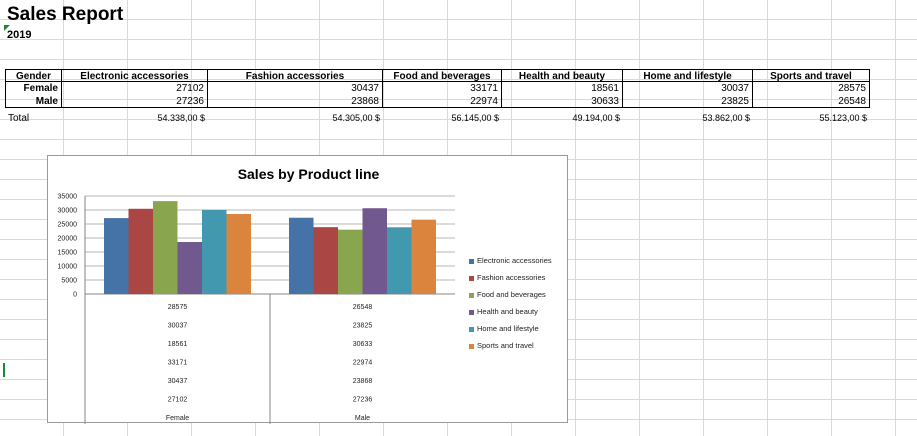 The width and height of the screenshot is (917, 436). What do you see at coordinates (177, 418) in the screenshot?
I see `category-label: Female` at bounding box center [177, 418].